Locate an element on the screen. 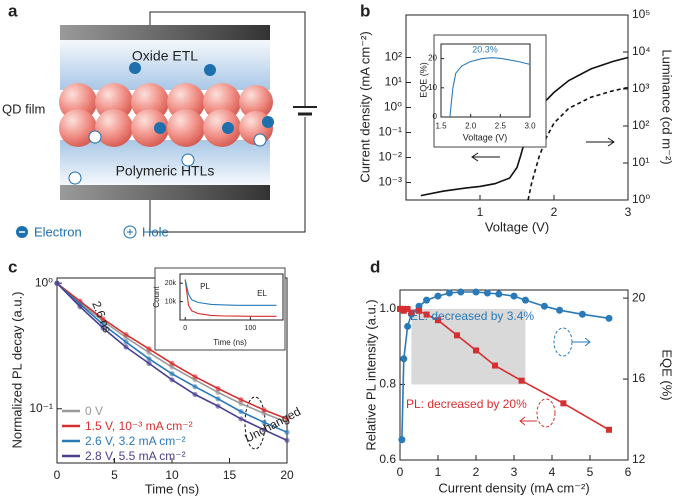 The width and height of the screenshot is (685, 499). y-tick-label: 10k is located at coordinates (171, 301).